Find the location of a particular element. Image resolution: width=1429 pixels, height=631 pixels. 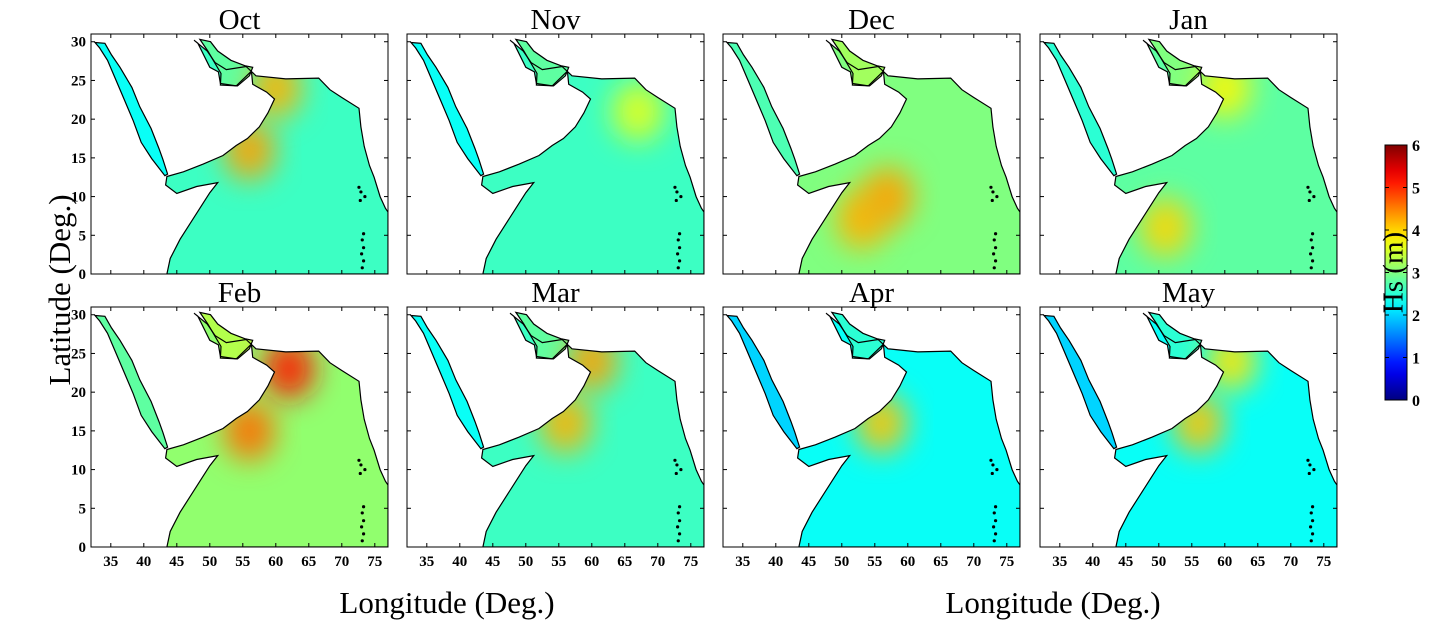

map-panel-oct: 0 5 10 15 20 25 30 Oct is located at coordinates (230, 143).